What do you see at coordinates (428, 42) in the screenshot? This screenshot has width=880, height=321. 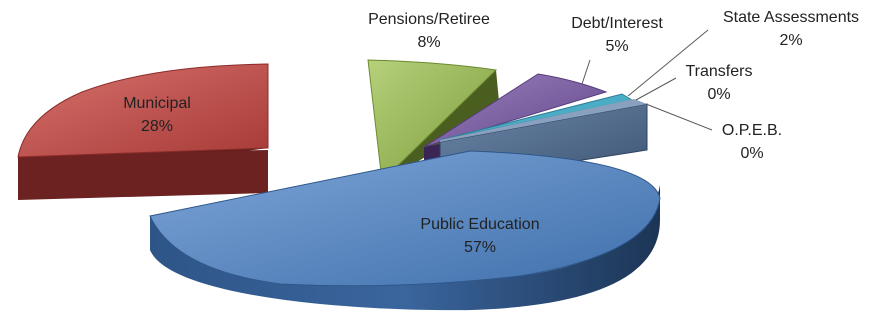 I see `value-pensions: 8%` at bounding box center [428, 42].